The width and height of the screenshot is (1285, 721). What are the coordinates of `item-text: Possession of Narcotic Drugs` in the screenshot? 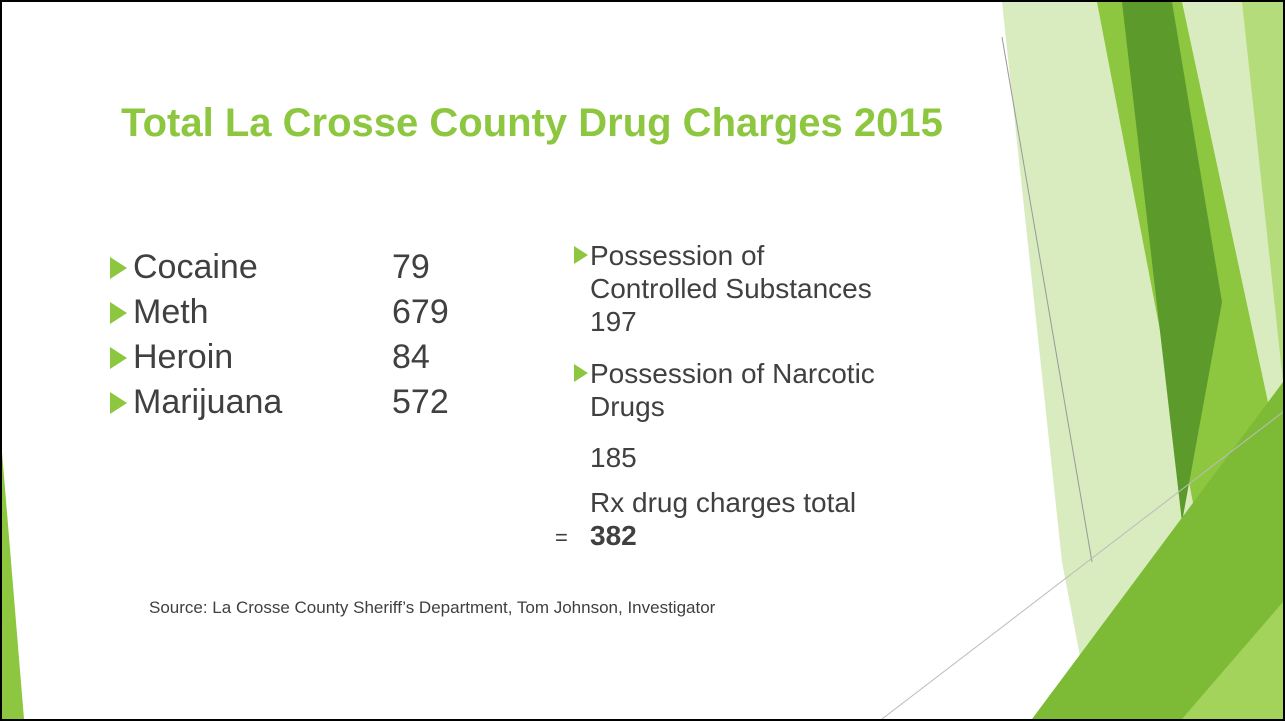 It's located at (732, 390).